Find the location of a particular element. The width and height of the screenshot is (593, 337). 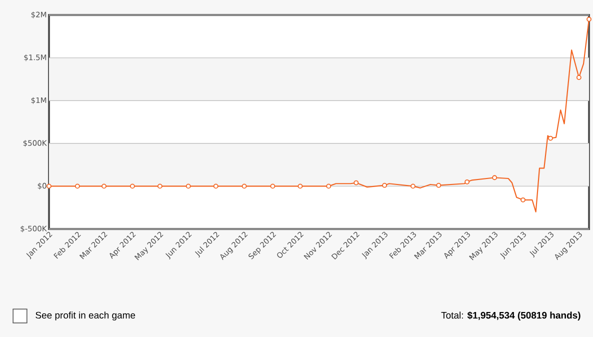

text: Total: $1,954,534 (50819 hands) is located at coordinates (510, 316).